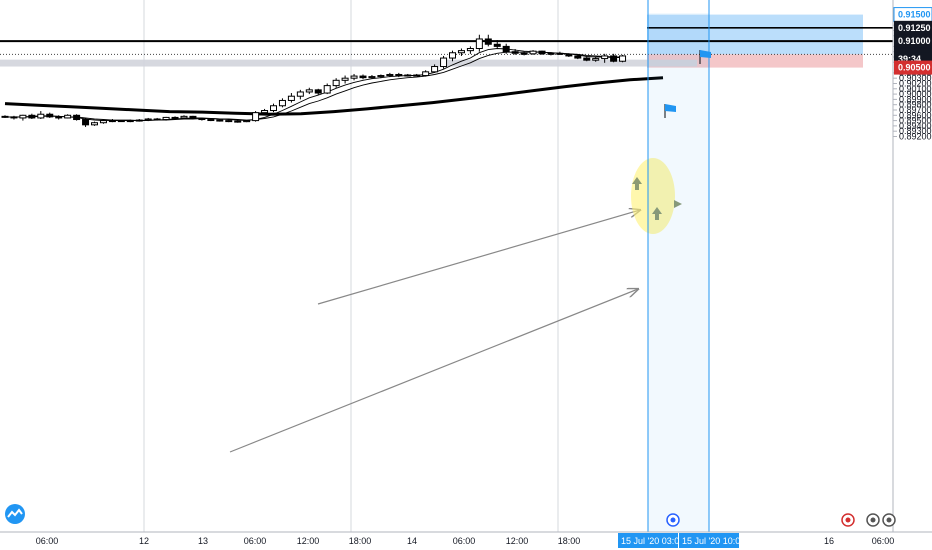  What do you see at coordinates (203, 541) in the screenshot?
I see `time-tick-label: 13` at bounding box center [203, 541].